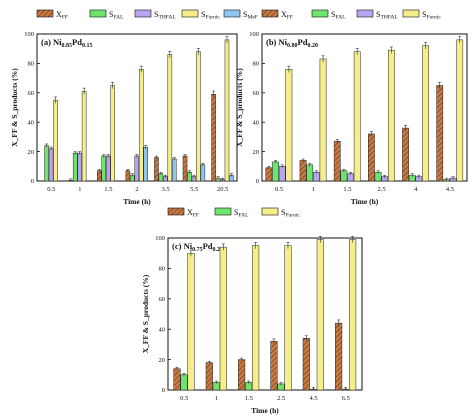 This screenshot has width=474, height=417. What do you see at coordinates (272, 42) in the screenshot?
I see `text-span: (b)` at bounding box center [272, 42].